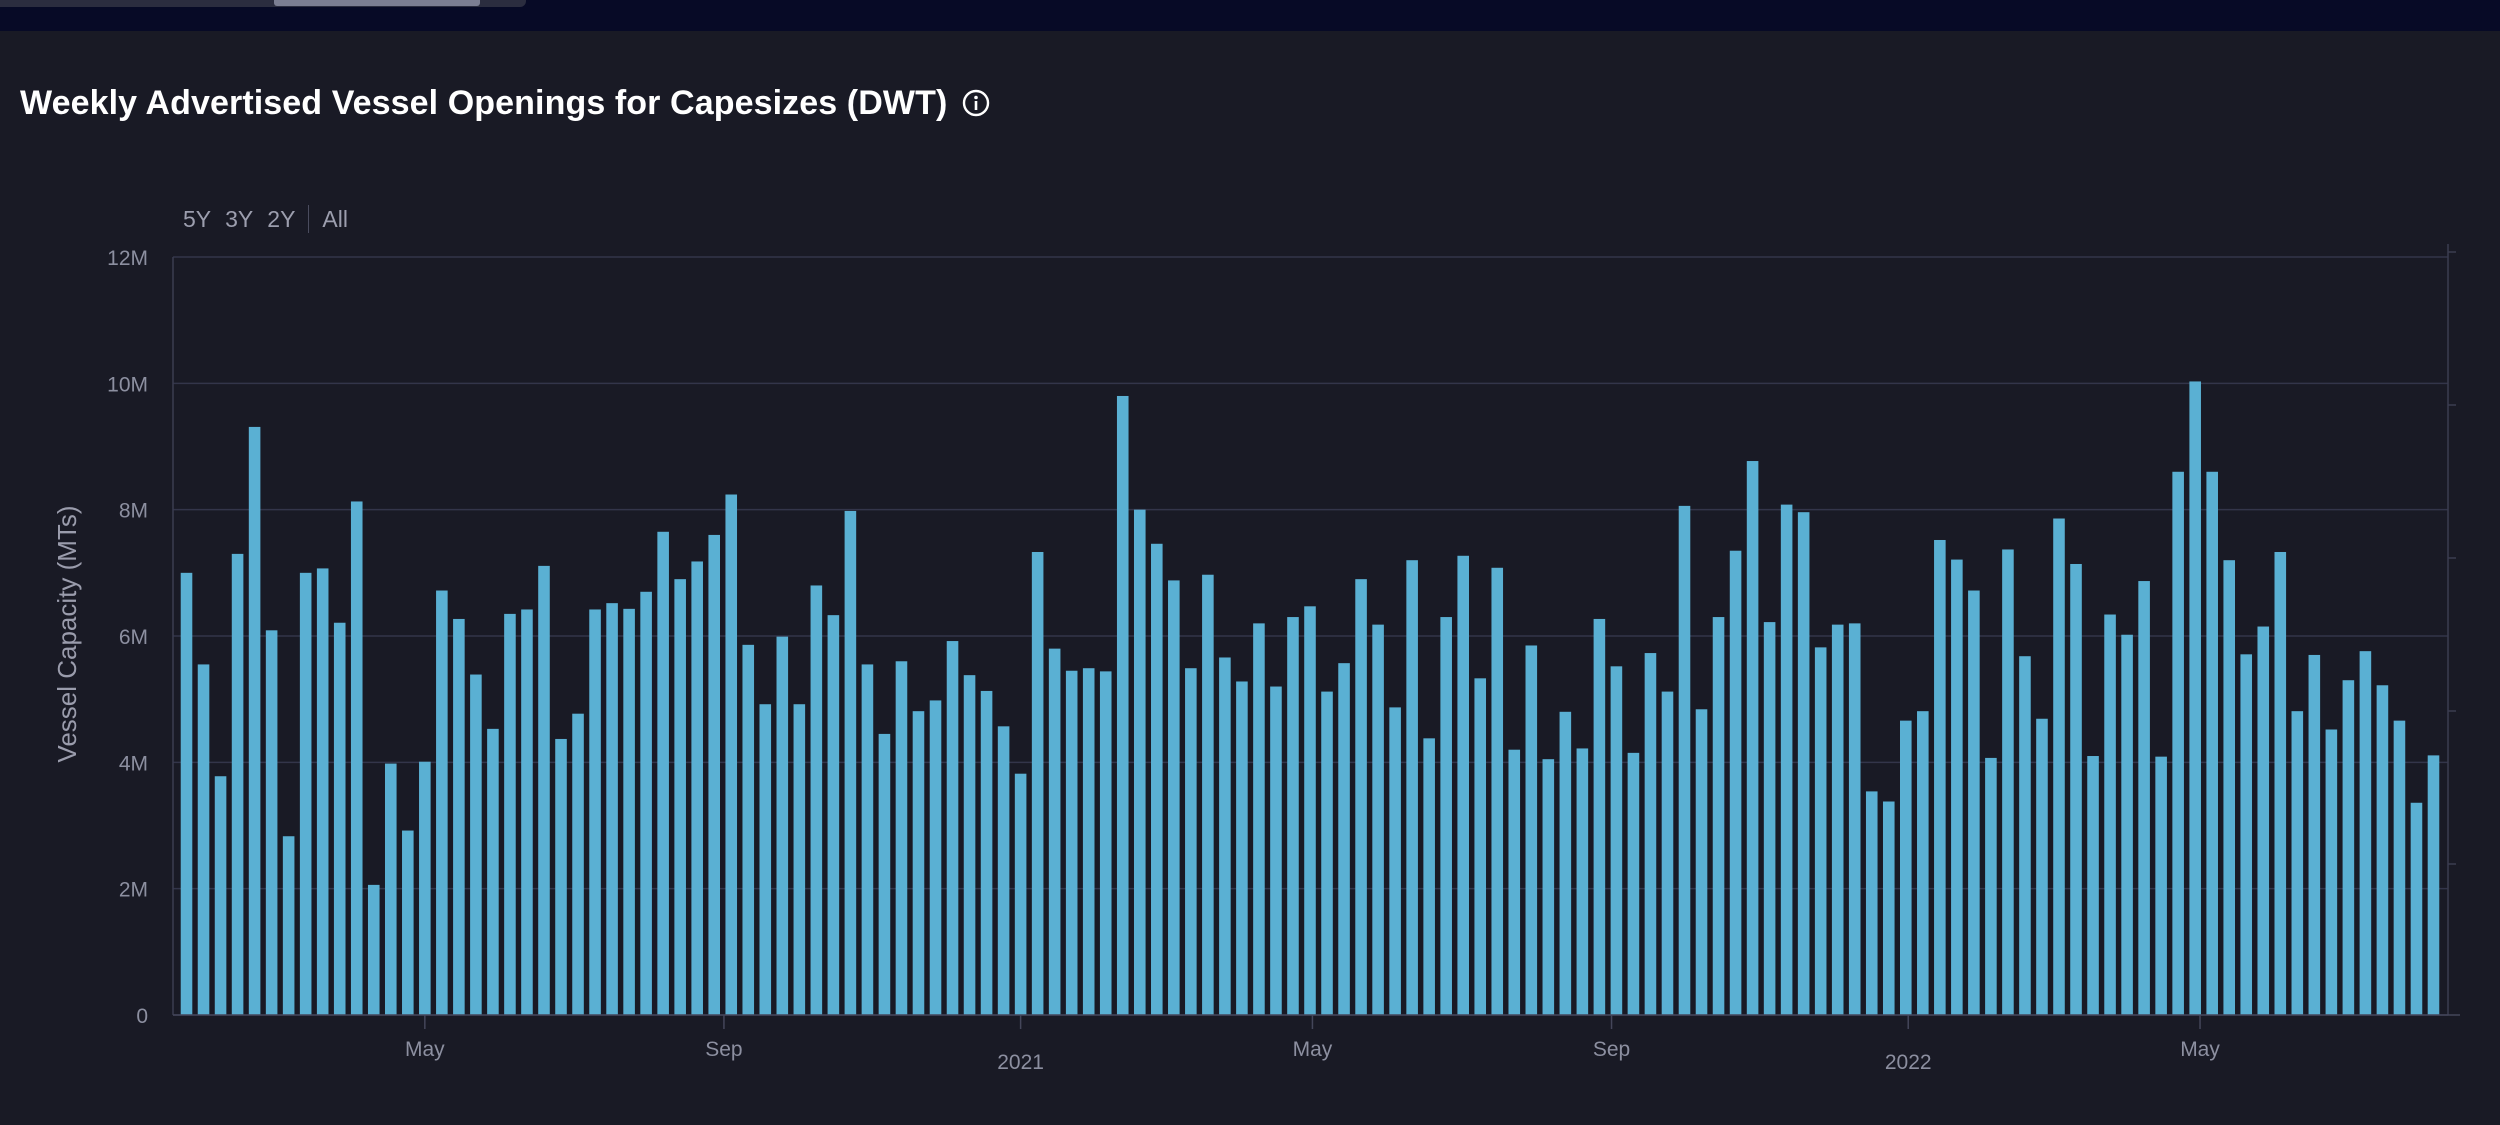 The image size is (2500, 1125). Describe the element at coordinates (263, 3) in the screenshot. I see `top-scroll-track` at that location.